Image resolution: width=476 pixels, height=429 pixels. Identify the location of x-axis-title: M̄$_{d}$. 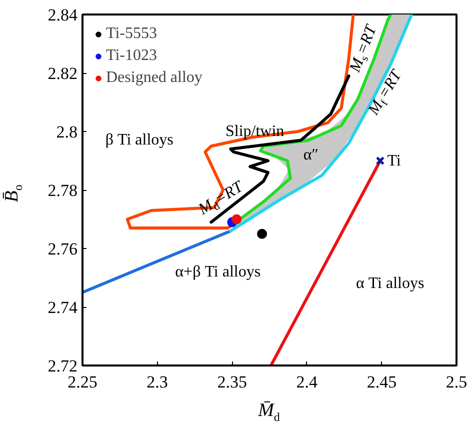
(269, 412).